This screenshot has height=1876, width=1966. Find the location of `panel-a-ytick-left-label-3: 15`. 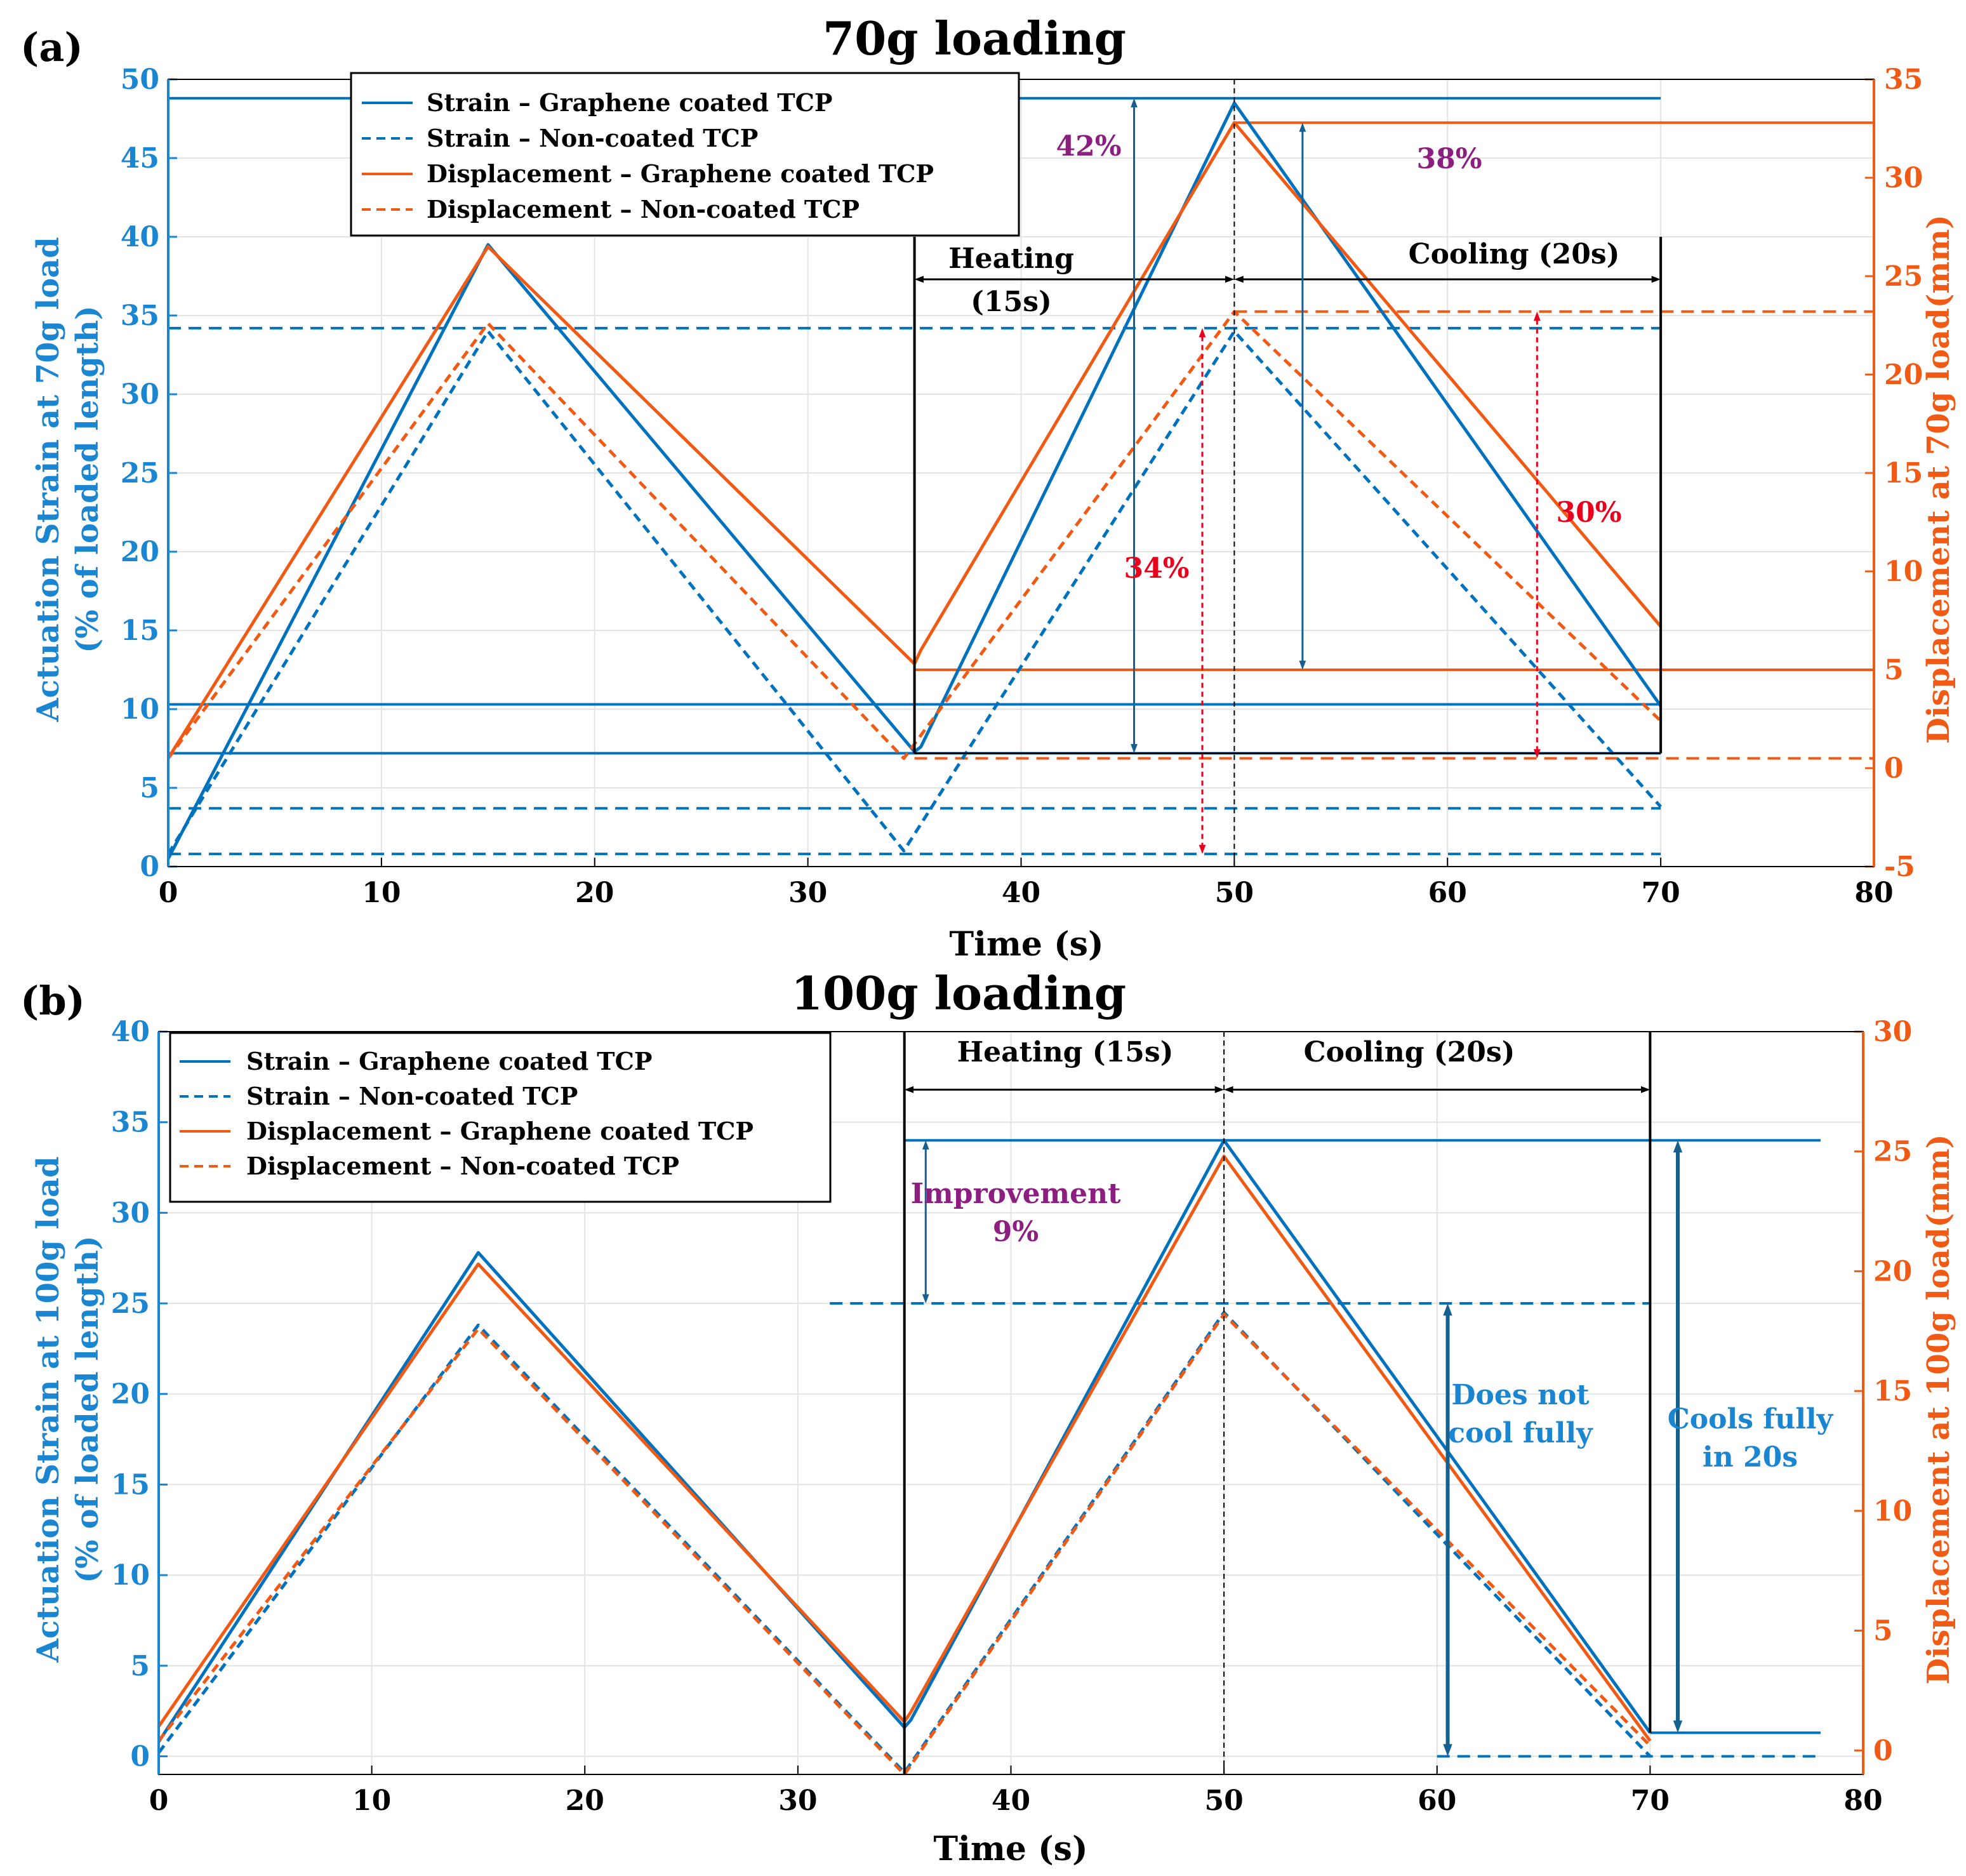

panel-a-ytick-left-label-3: 15 is located at coordinates (140, 631).